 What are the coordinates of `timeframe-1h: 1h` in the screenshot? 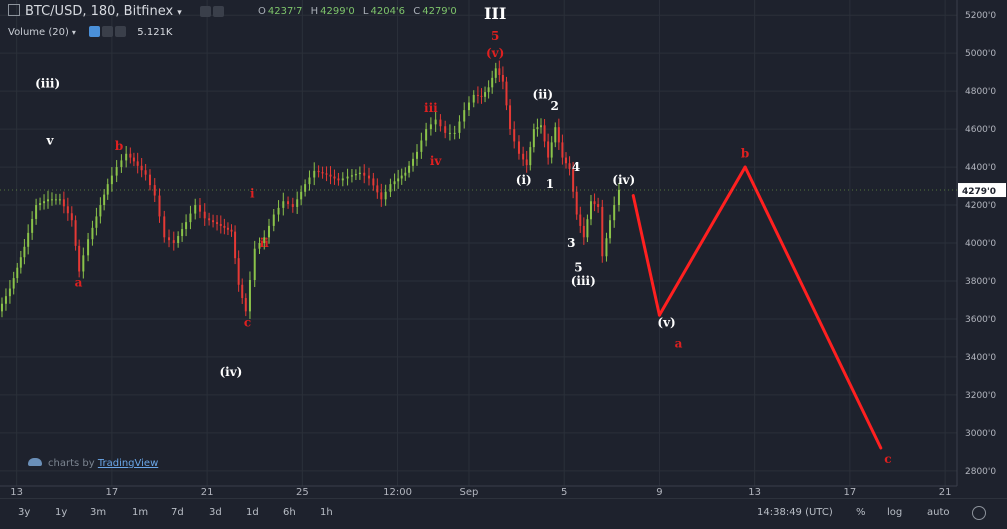 It's located at (326, 512).